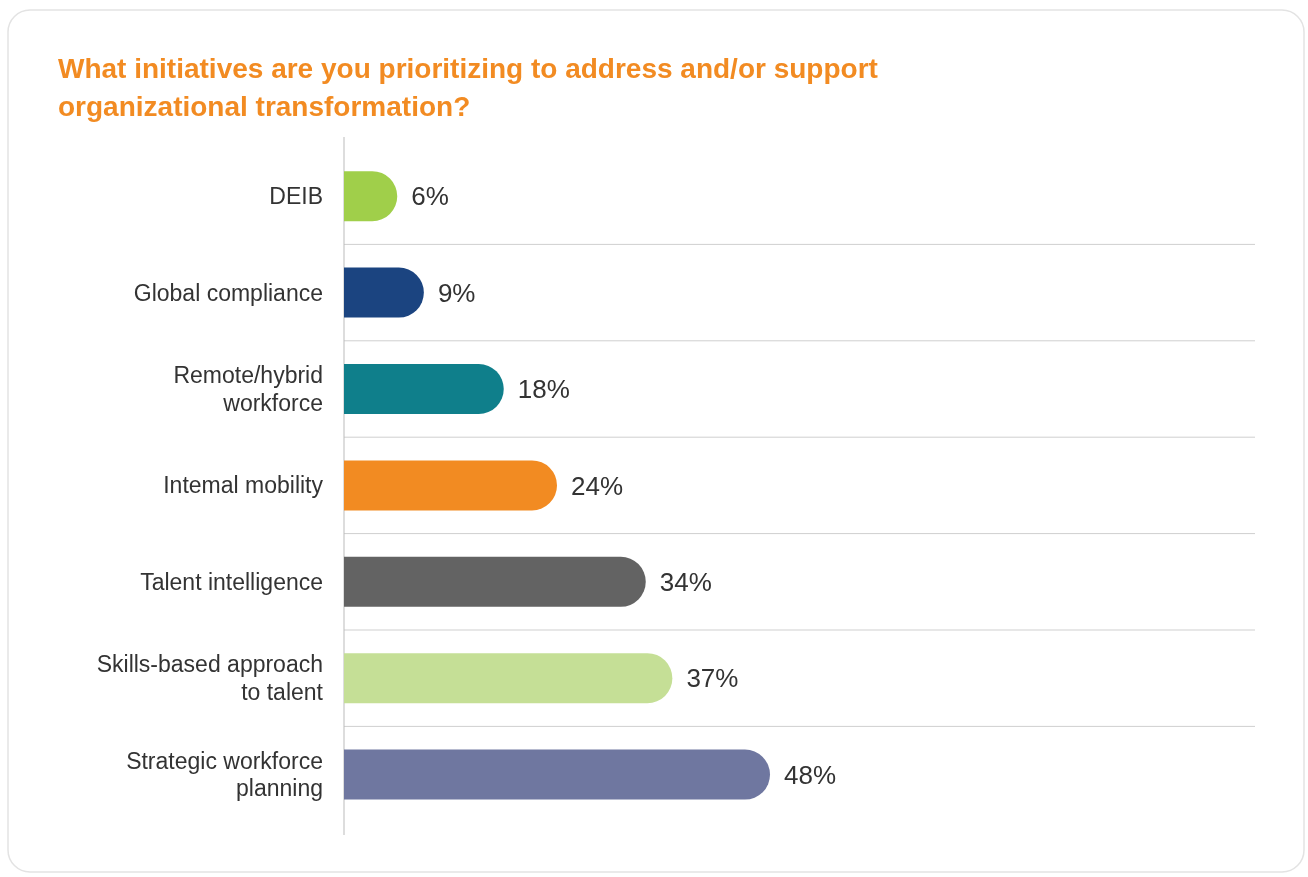 The width and height of the screenshot is (1308, 877). Describe the element at coordinates (296, 196) in the screenshot. I see `y-tick-label: DEIB` at that location.